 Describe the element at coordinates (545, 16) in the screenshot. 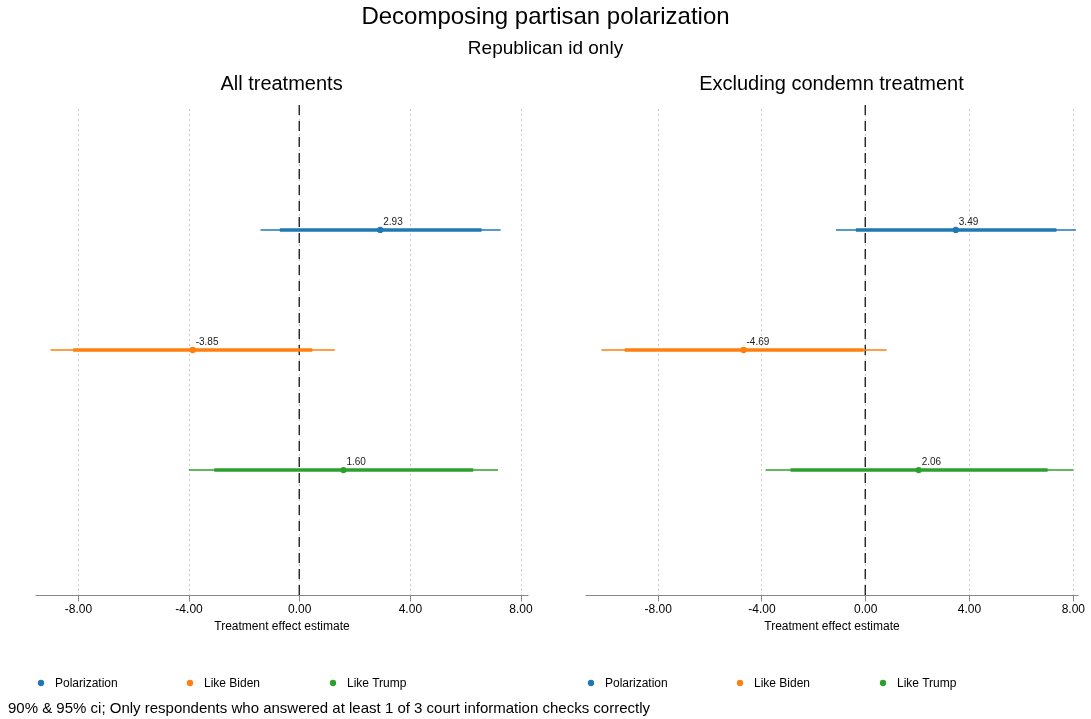

I see `text: Decomposing partisan polarization` at that location.